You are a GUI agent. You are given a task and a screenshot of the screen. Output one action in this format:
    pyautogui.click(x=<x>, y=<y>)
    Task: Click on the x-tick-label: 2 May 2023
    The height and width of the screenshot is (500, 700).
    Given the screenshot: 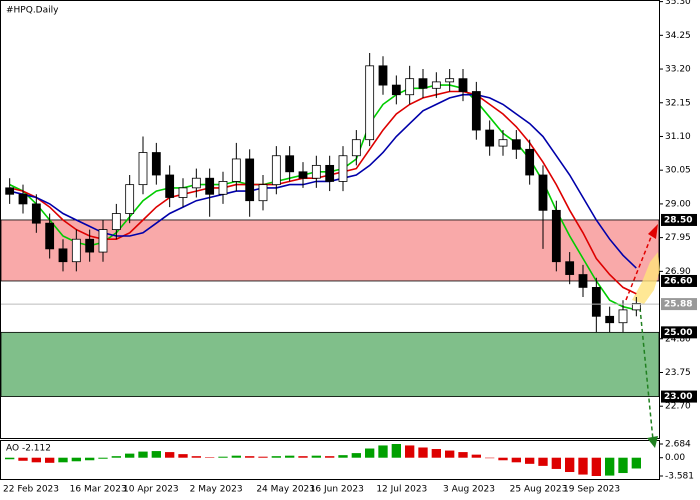 What is the action you would take?
    pyautogui.click(x=216, y=490)
    